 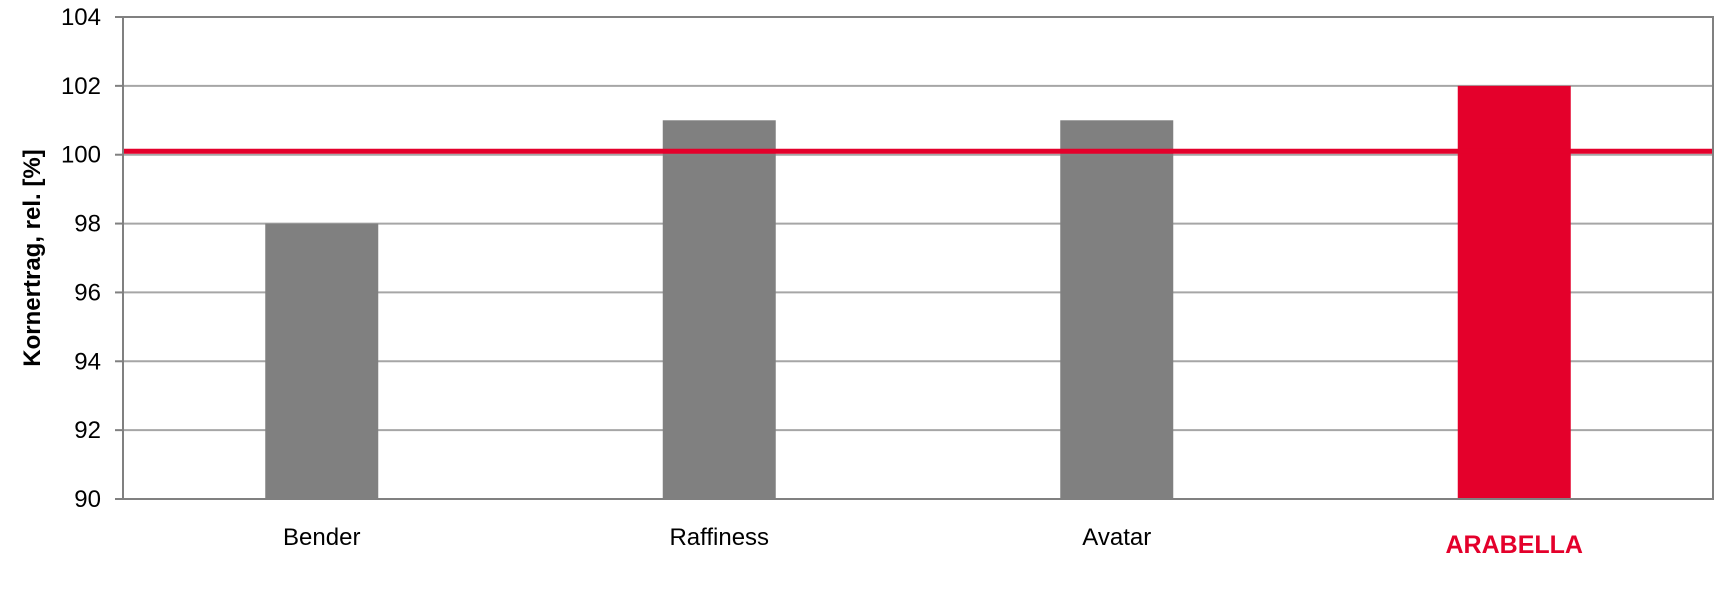 What do you see at coordinates (87, 361) in the screenshot?
I see `y-tick-label: 94` at bounding box center [87, 361].